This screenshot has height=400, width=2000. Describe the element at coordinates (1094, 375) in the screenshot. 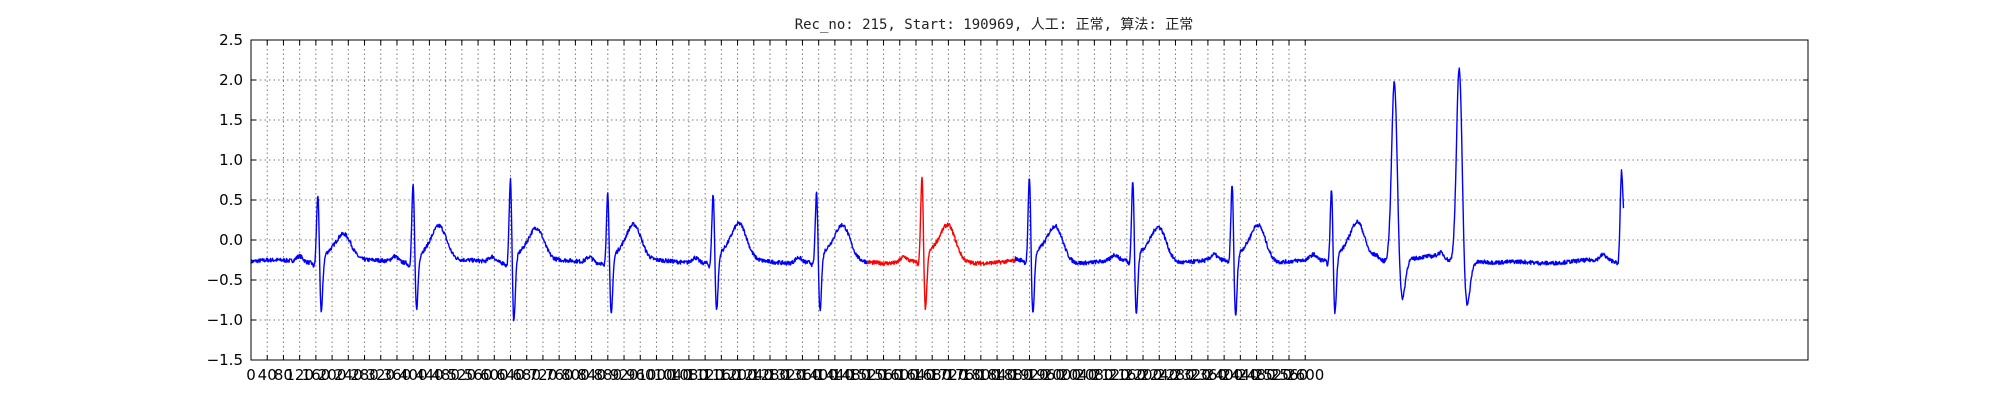

I see `x-tick-label: 2080` at that location.